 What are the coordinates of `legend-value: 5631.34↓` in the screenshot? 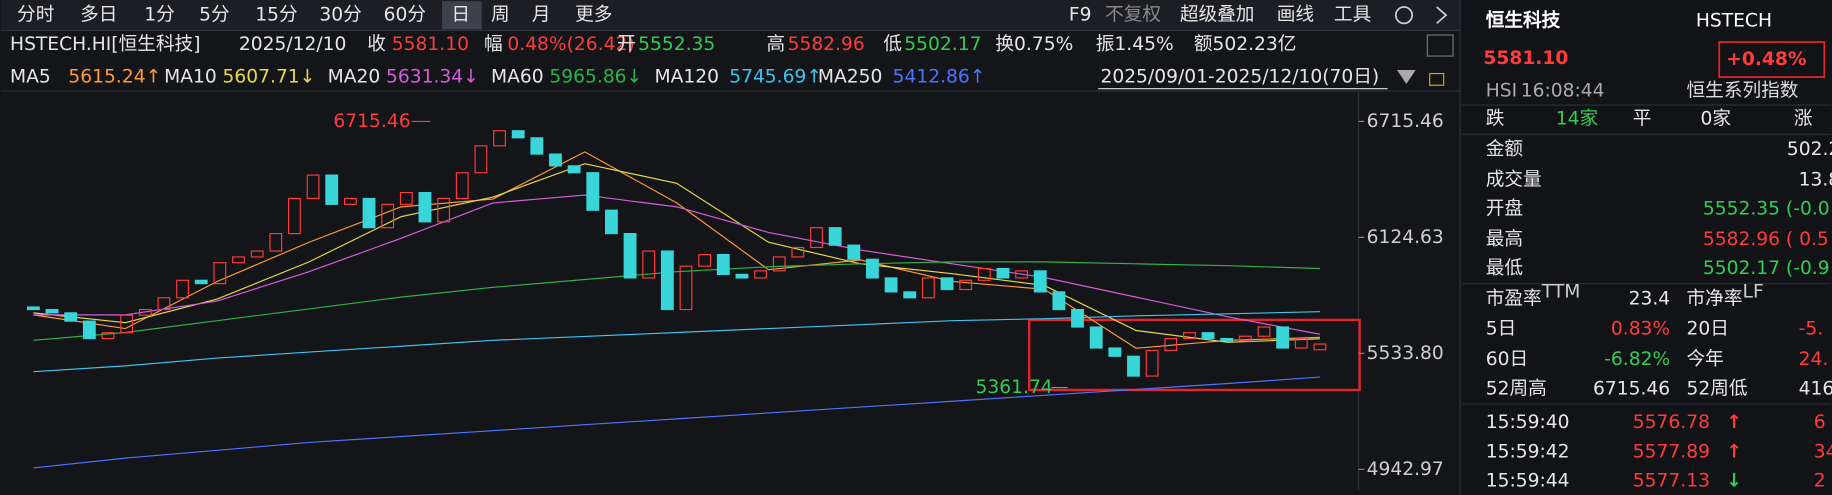 It's located at (432, 77).